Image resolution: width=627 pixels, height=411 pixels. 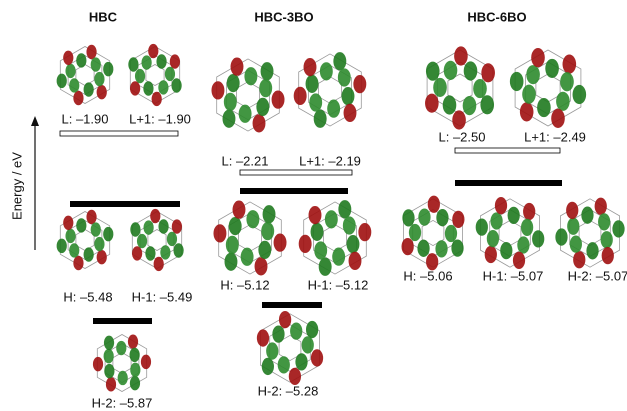 I want to click on orbital-label: H-2: –5.07, so click(x=597, y=275).